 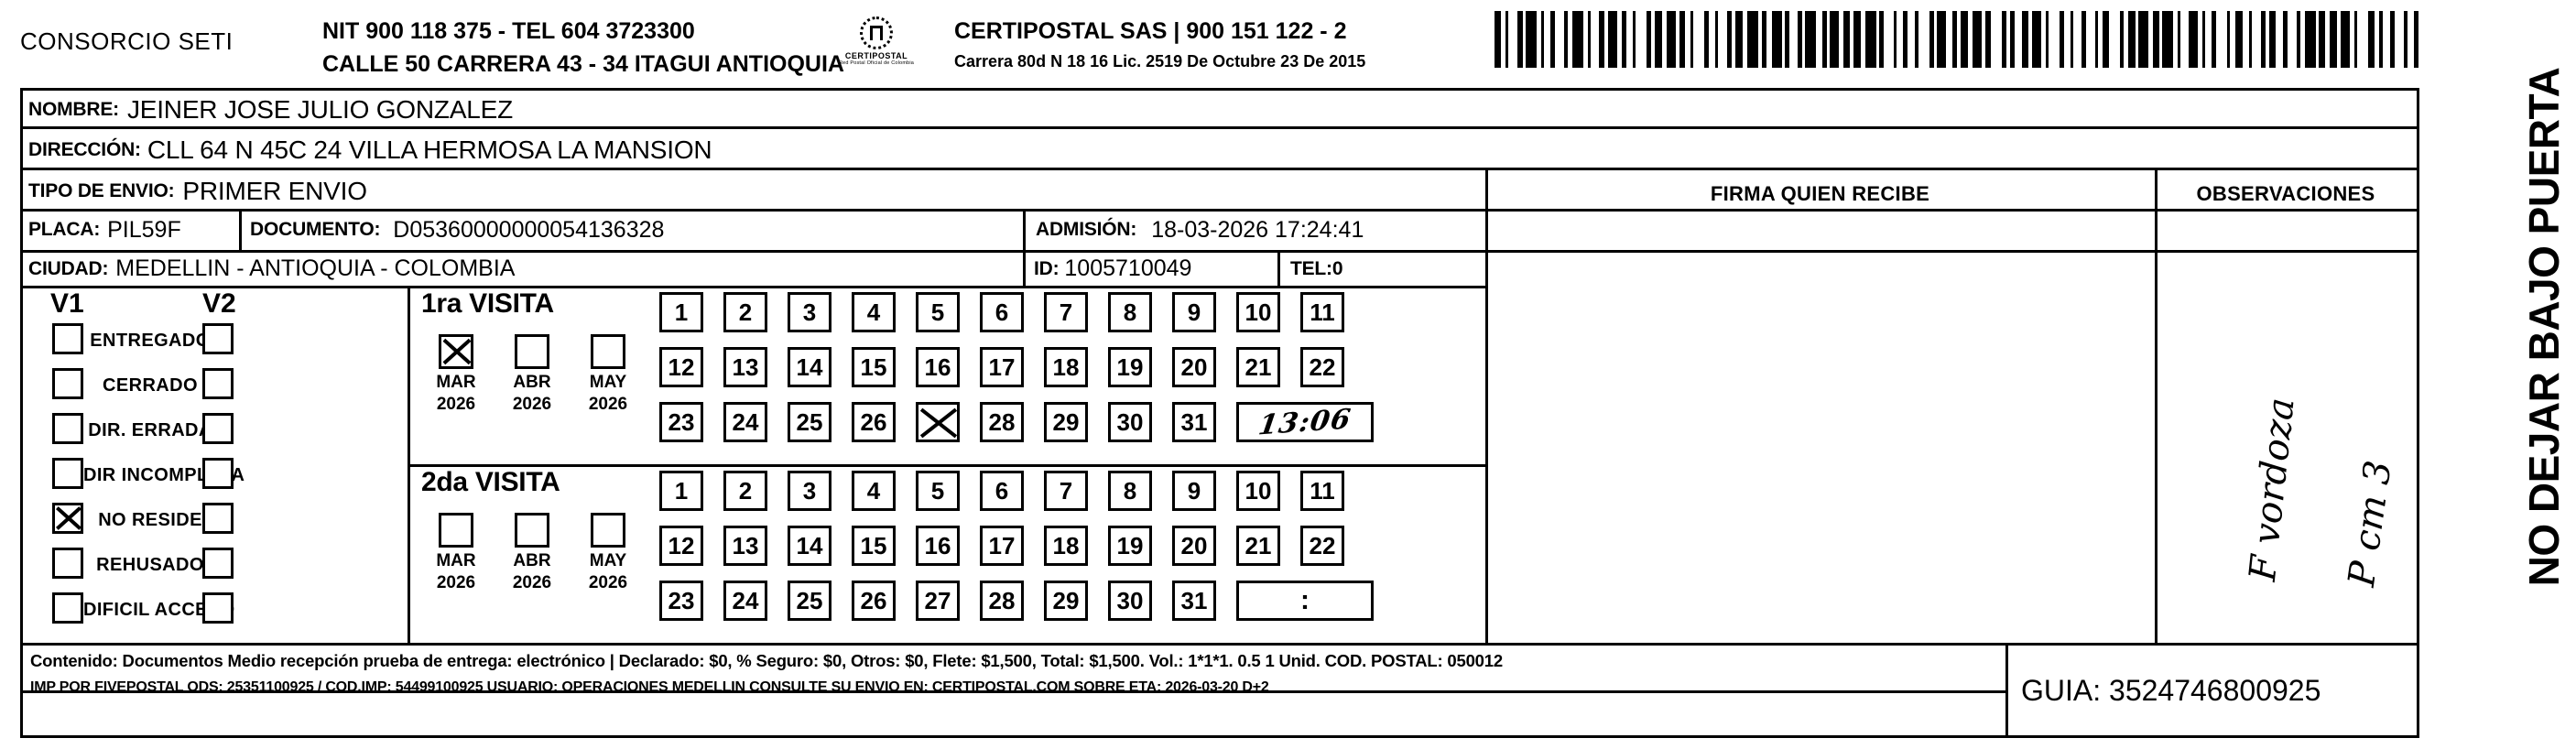 What do you see at coordinates (67, 563) in the screenshot?
I see `status-checkbox-v1-rehusado` at bounding box center [67, 563].